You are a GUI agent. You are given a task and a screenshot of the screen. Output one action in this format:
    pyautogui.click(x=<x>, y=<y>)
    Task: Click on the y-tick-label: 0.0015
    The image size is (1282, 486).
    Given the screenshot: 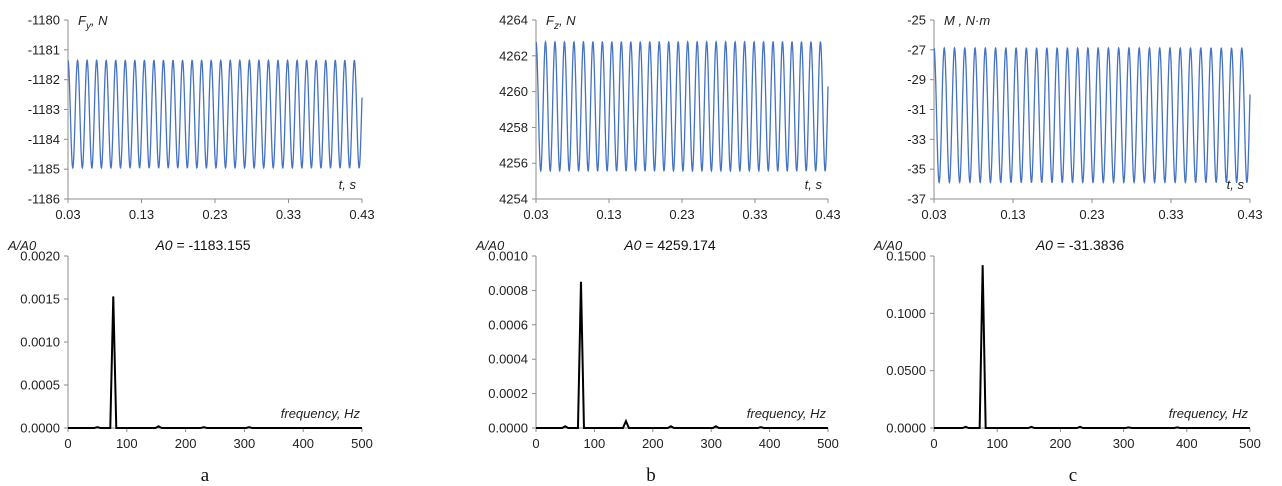 What is the action you would take?
    pyautogui.click(x=40, y=299)
    